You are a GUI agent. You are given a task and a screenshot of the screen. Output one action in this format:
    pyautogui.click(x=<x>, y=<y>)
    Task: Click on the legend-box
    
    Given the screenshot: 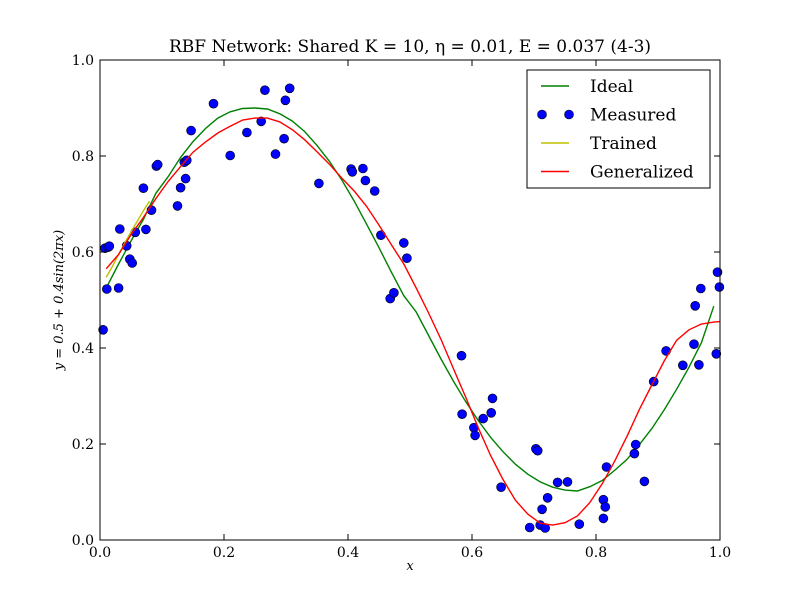 What is the action you would take?
    pyautogui.click(x=618, y=129)
    